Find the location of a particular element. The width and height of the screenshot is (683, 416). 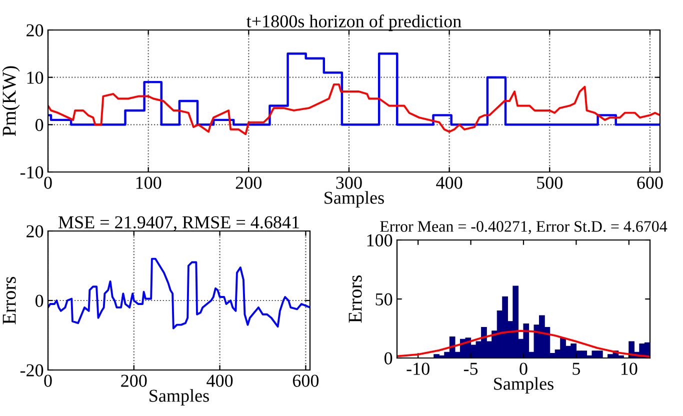

y-tick-label: 10 is located at coordinates (35, 78).